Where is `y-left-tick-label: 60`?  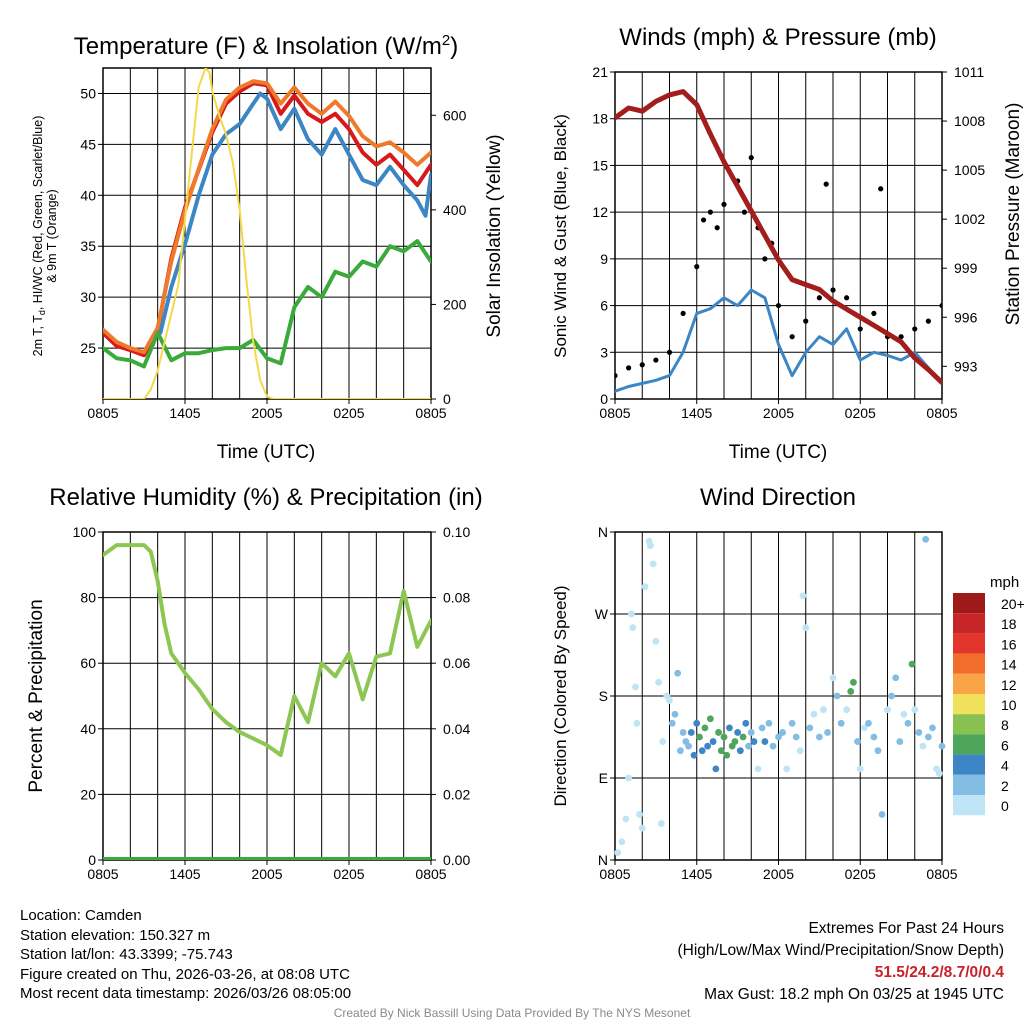 y-left-tick-label: 60 is located at coordinates (88, 663).